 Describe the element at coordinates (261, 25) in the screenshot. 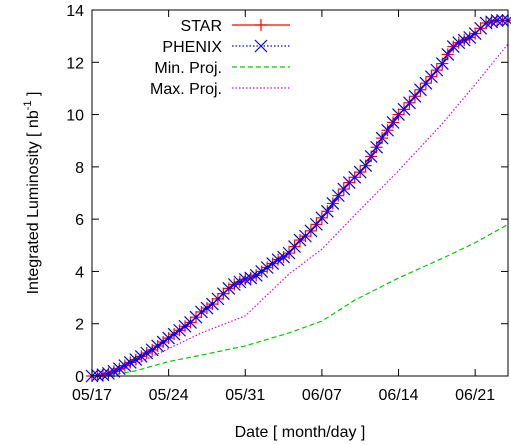

I see `legend-marker-star` at that location.